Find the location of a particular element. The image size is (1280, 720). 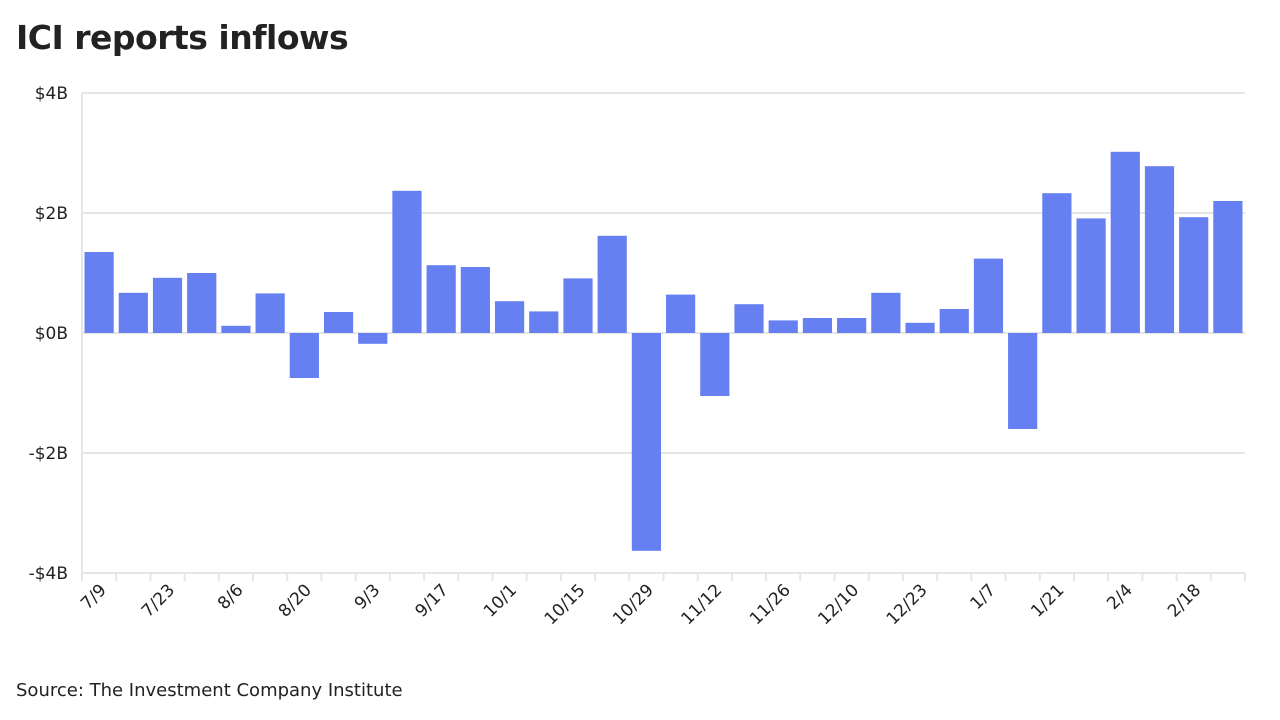

y-tick-label: -$4B is located at coordinates (48, 574).